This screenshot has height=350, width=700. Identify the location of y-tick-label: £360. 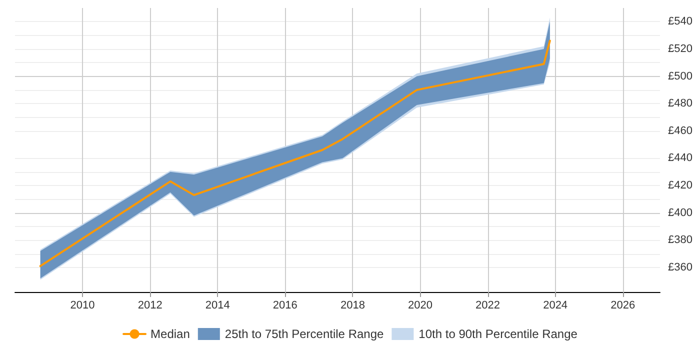
(680, 267).